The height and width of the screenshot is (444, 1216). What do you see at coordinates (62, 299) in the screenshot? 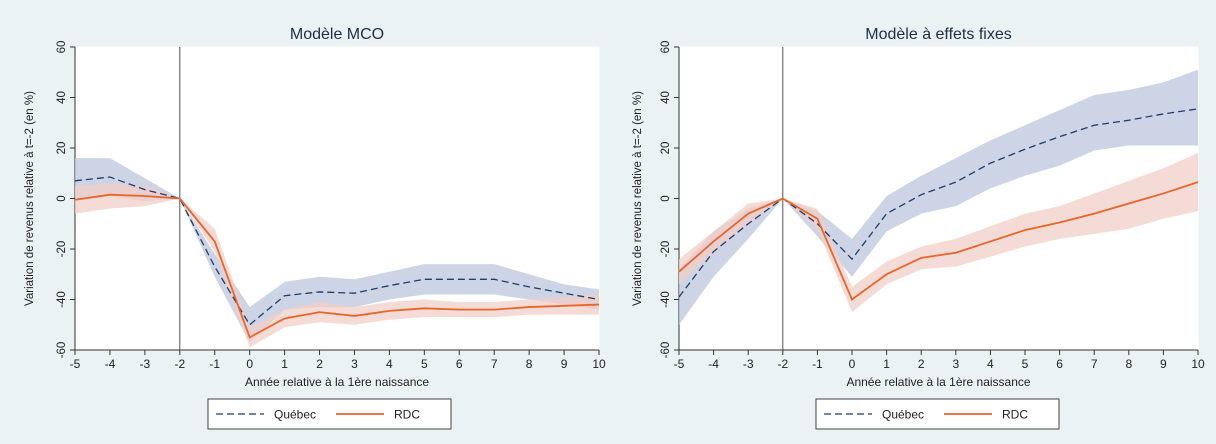
I see `y-tick-label: -40` at bounding box center [62, 299].